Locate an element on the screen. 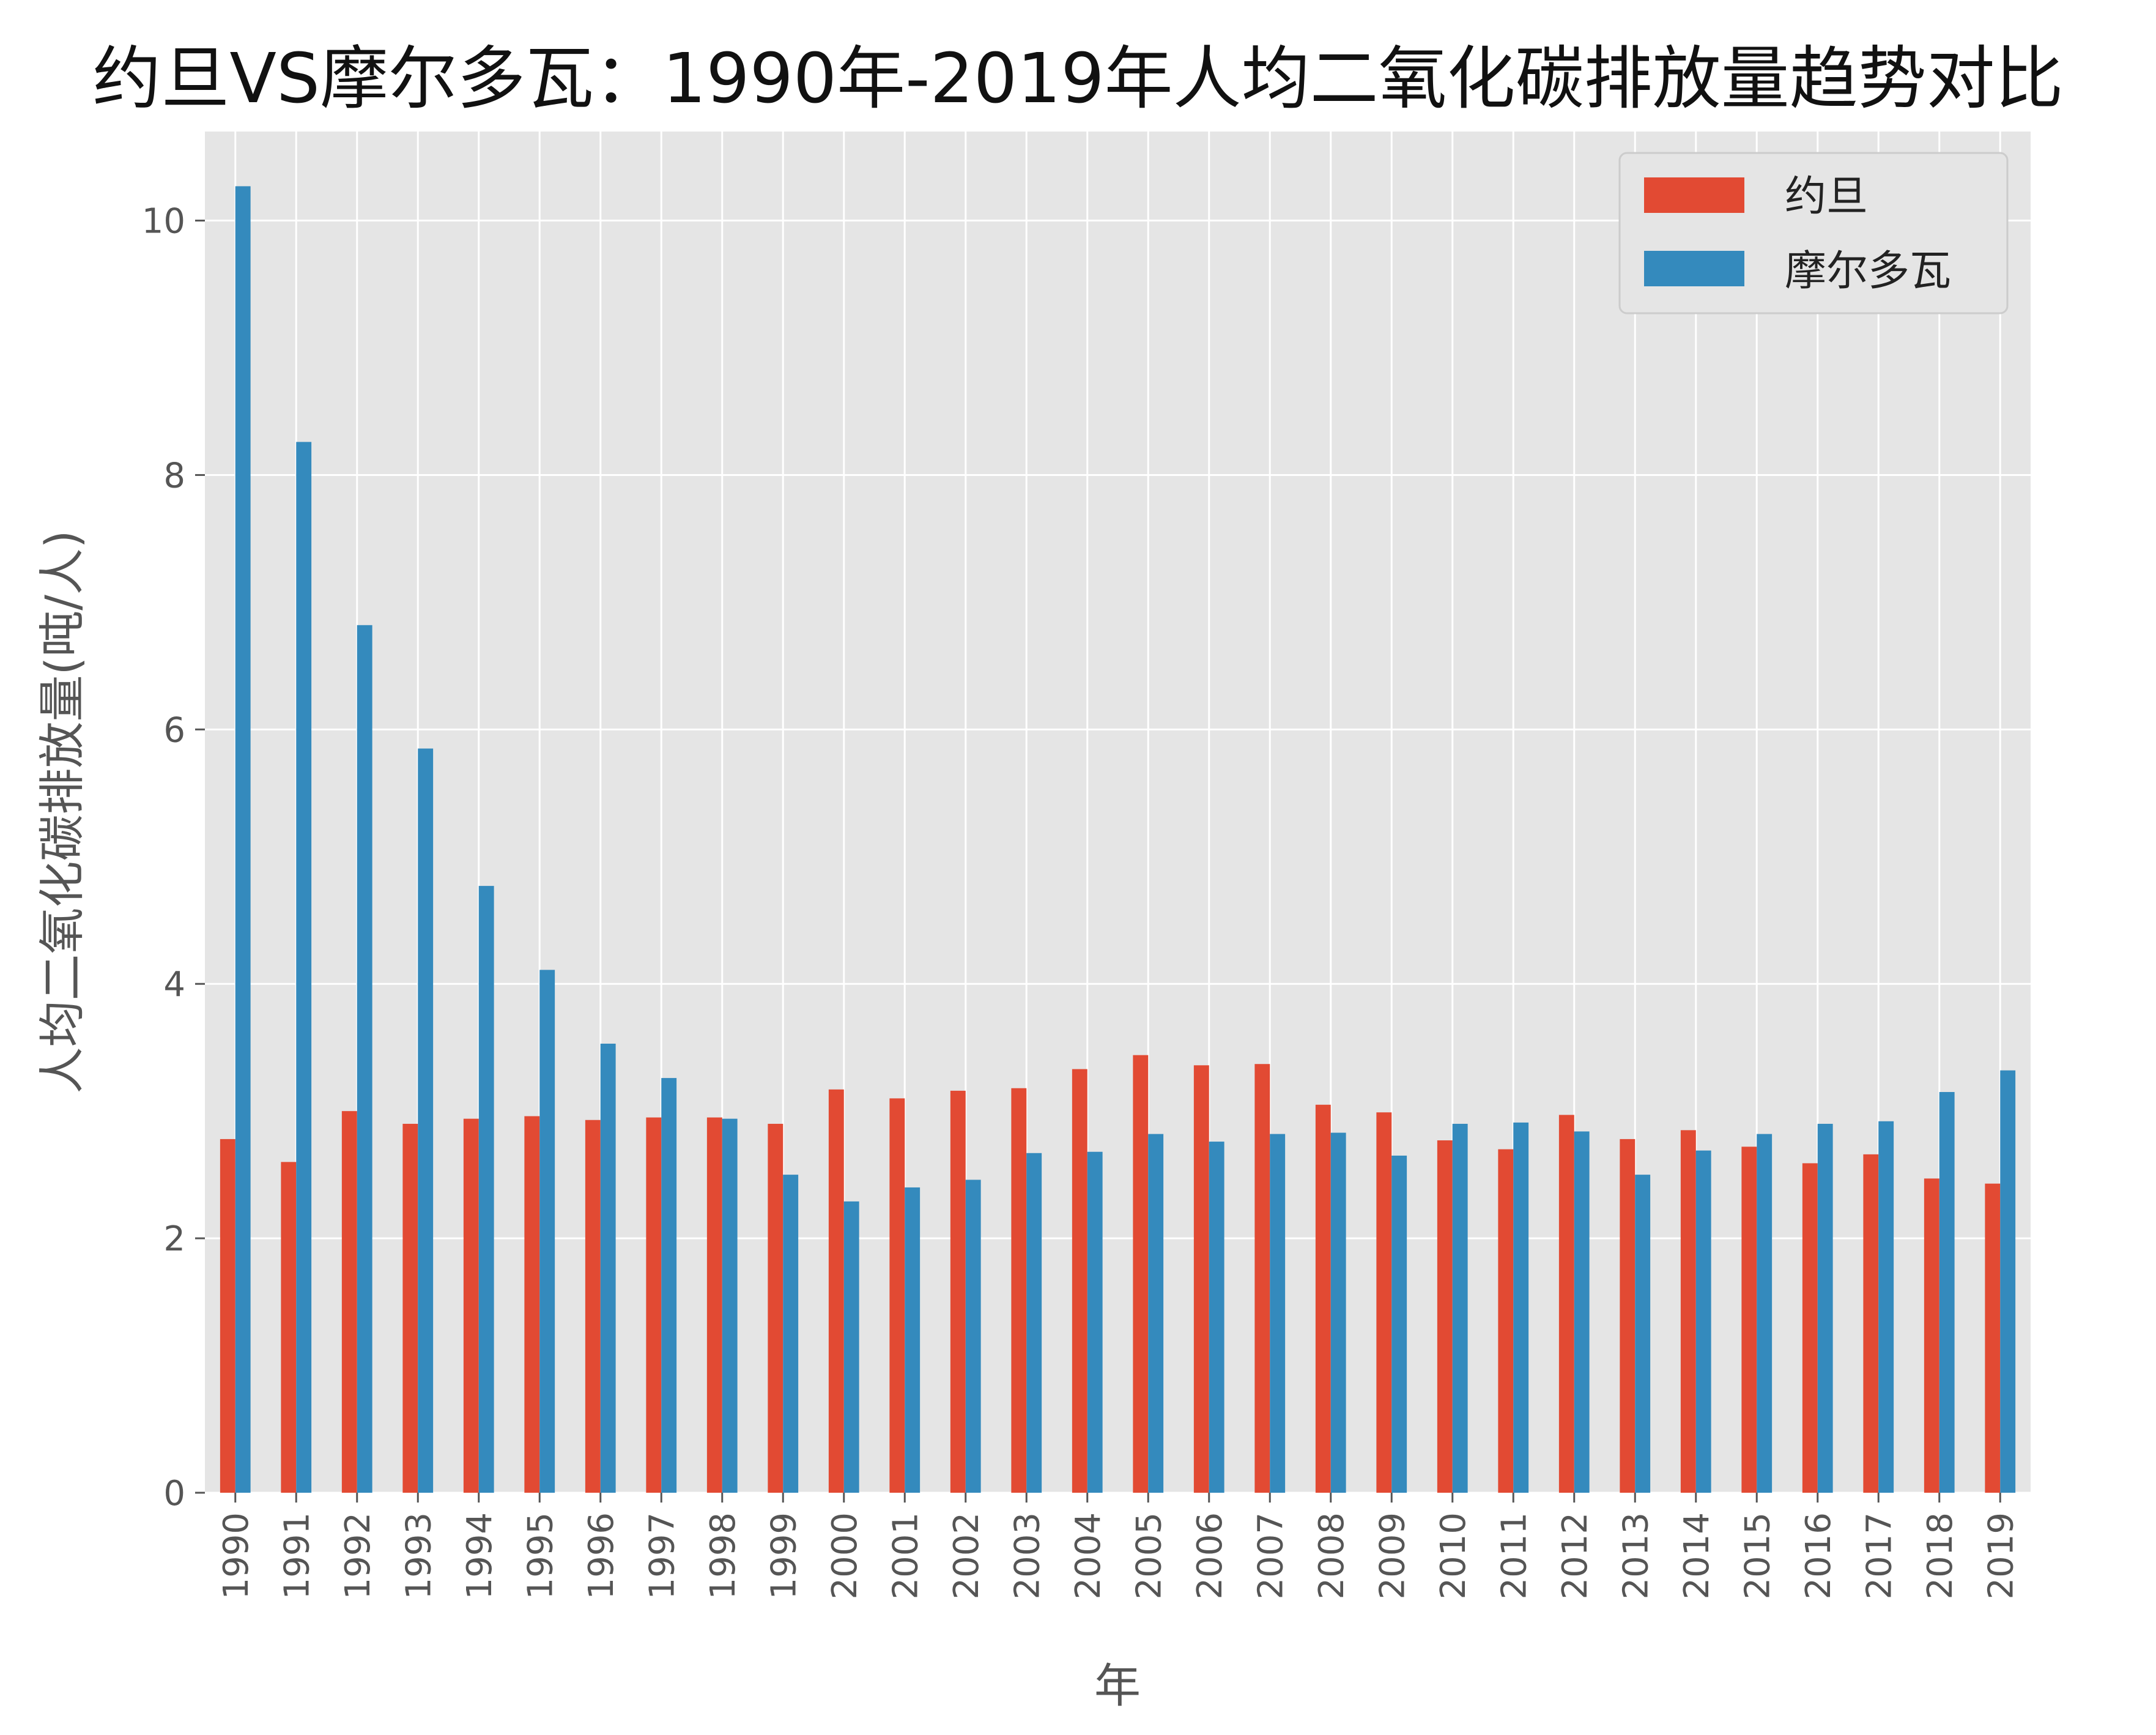 This screenshot has height=1735, width=2156. x-tick-label: 1995 is located at coordinates (540, 1556).